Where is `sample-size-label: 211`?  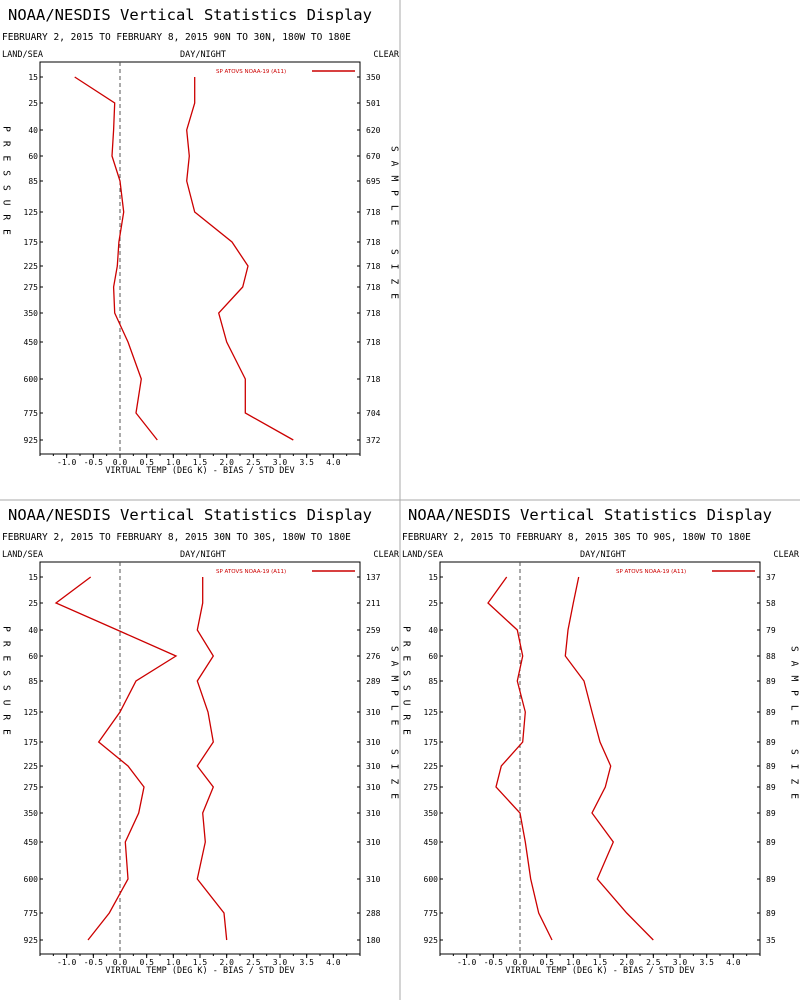
sample-size-label: 211 is located at coordinates (373, 603).